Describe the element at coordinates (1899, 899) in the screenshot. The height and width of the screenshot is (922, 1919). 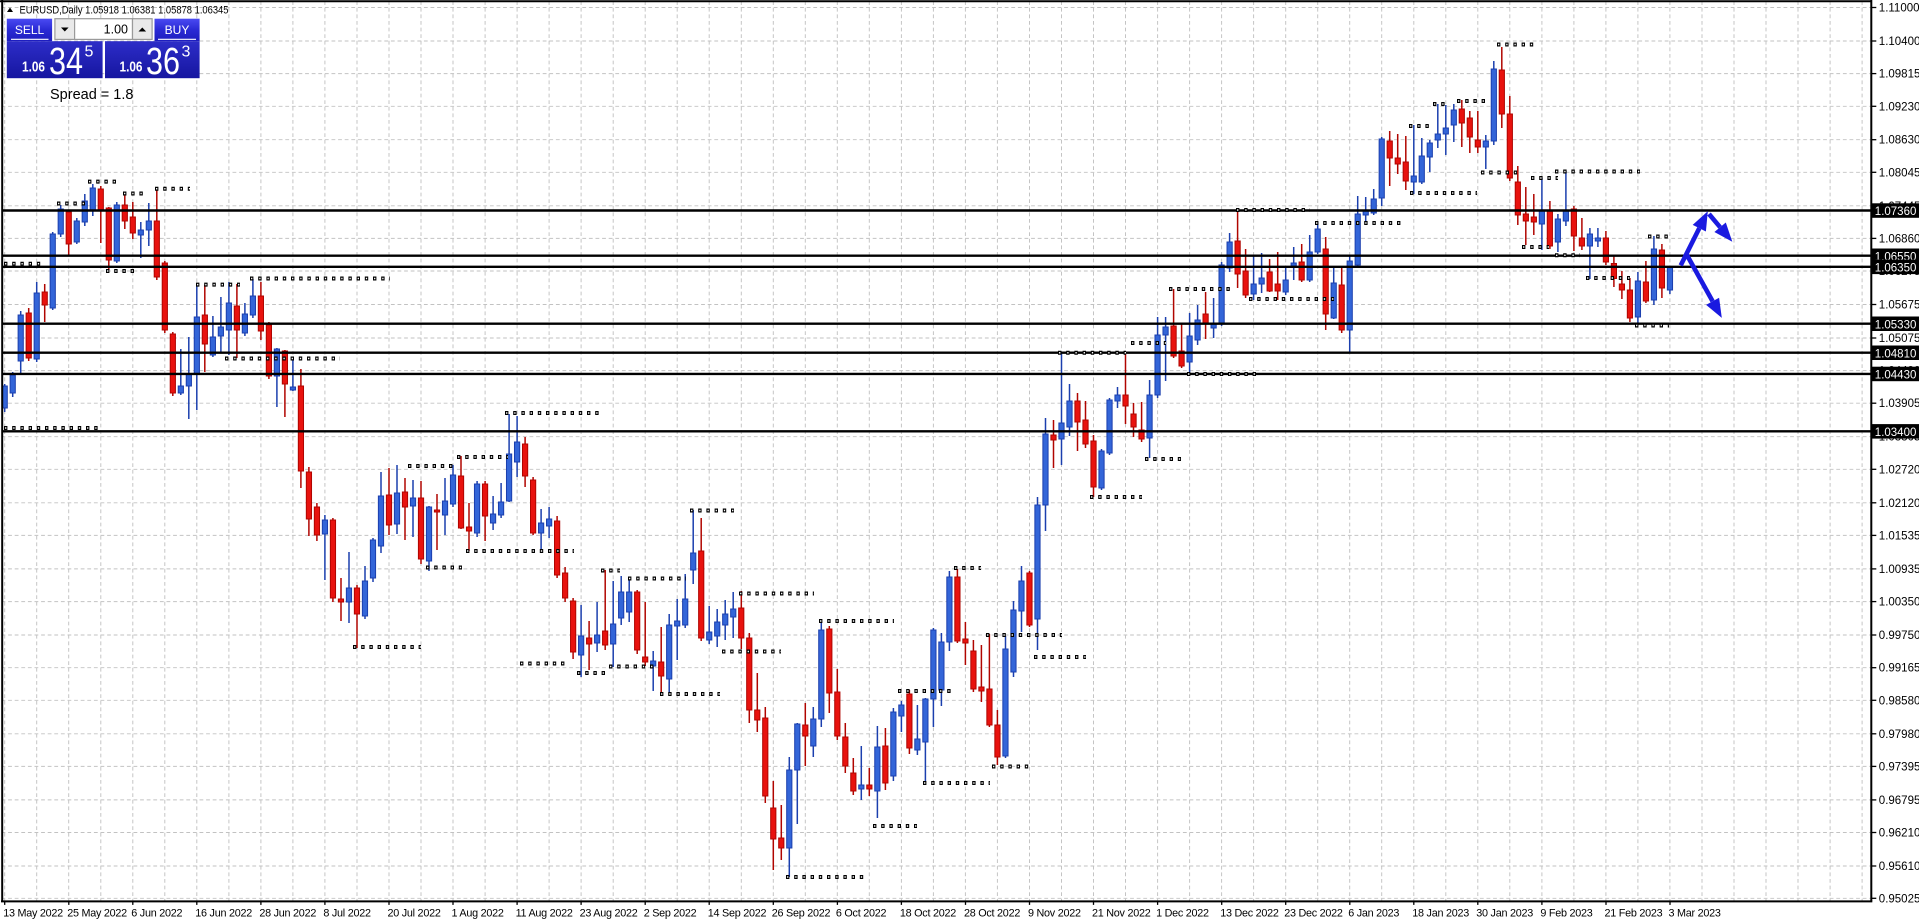
I see `svg-text: 0.95025` at that location.